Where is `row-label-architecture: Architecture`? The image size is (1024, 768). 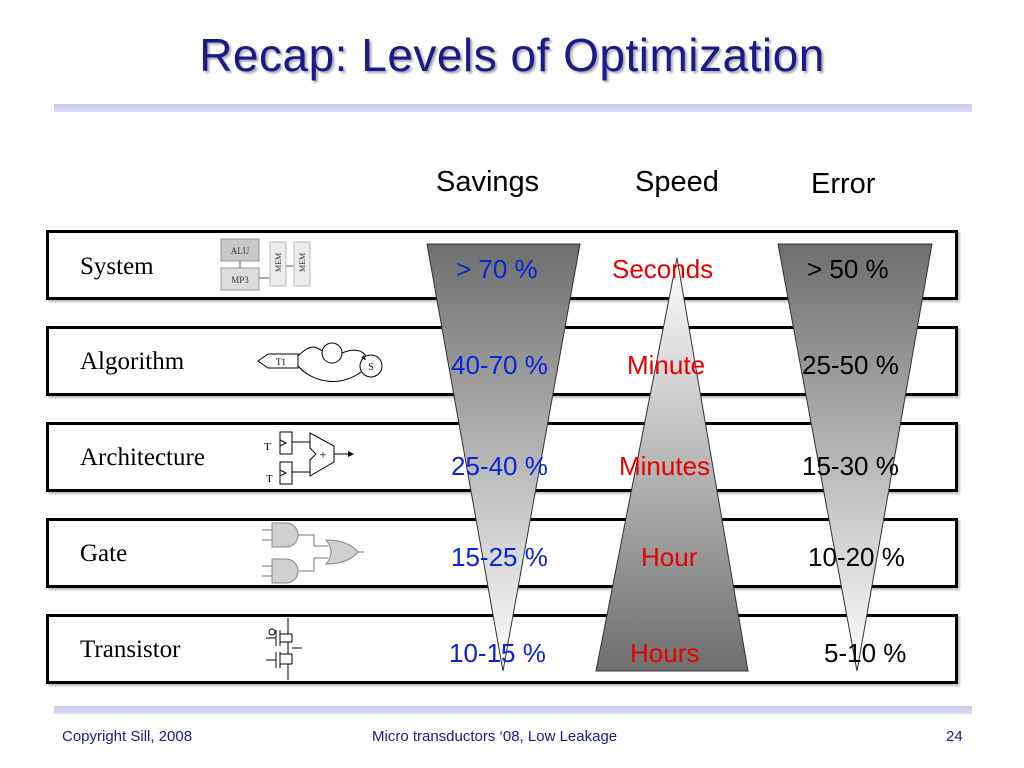
row-label-architecture: Architecture is located at coordinates (142, 457).